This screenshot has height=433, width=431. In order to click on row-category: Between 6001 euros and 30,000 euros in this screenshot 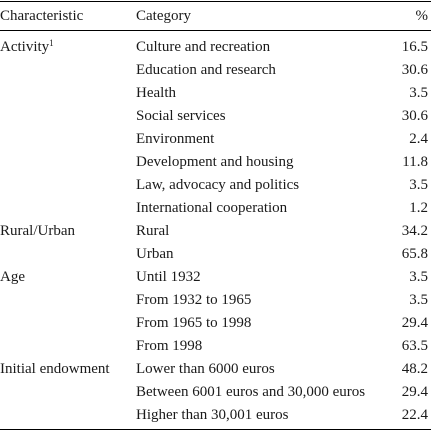, I will do `click(251, 392)`.